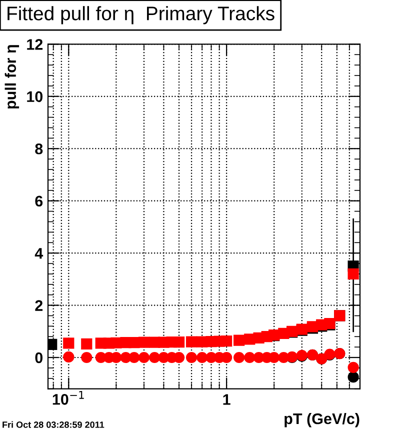 This screenshot has width=400, height=433. Describe the element at coordinates (39, 358) in the screenshot. I see `y-tick-label: 0` at that location.